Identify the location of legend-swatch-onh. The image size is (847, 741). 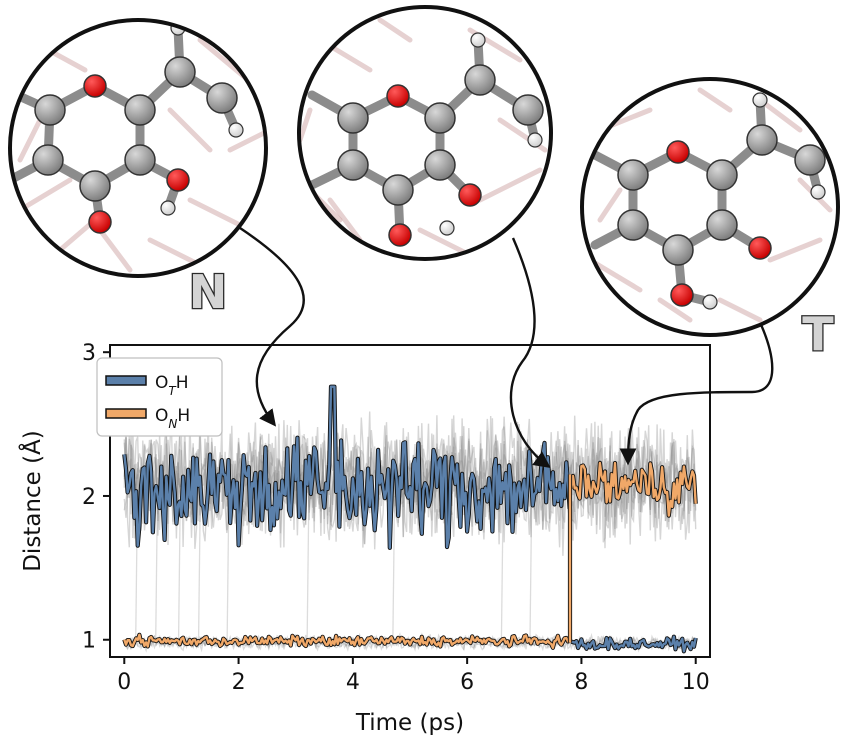
(126, 413).